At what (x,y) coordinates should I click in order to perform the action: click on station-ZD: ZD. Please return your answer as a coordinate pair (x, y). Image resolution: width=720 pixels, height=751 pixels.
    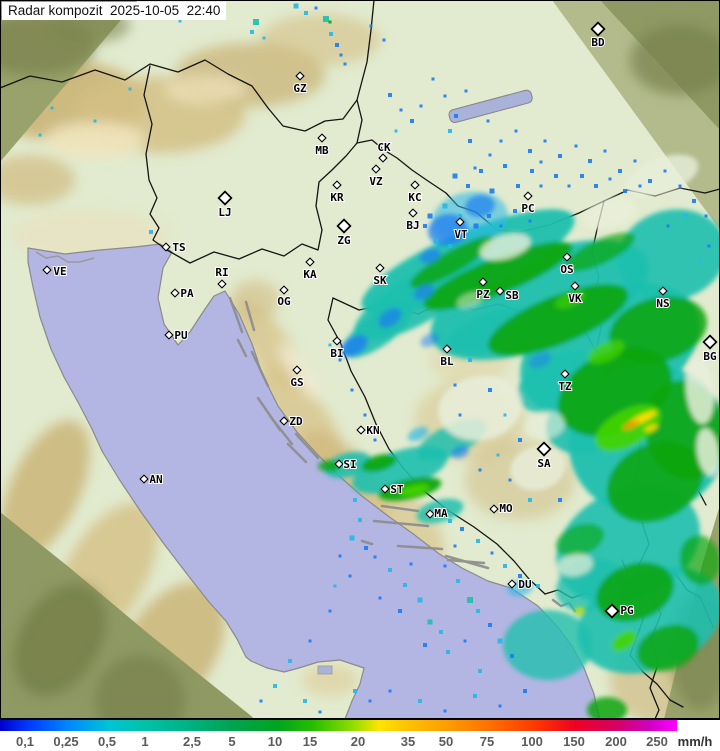
    Looking at the image, I should click on (291, 421).